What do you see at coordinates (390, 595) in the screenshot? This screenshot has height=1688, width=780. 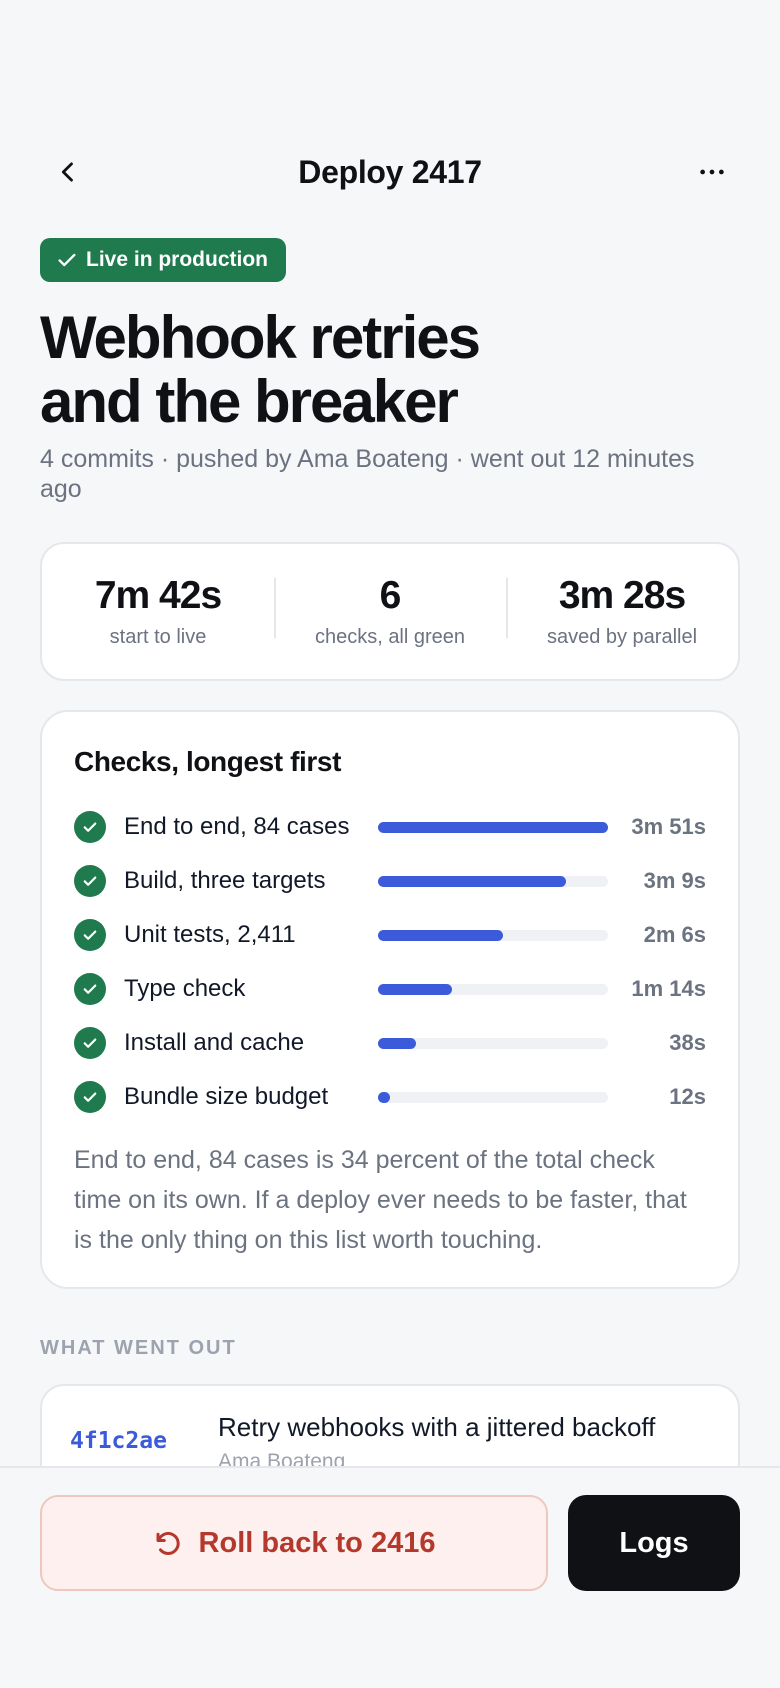 I see `stat-value: 6` at bounding box center [390, 595].